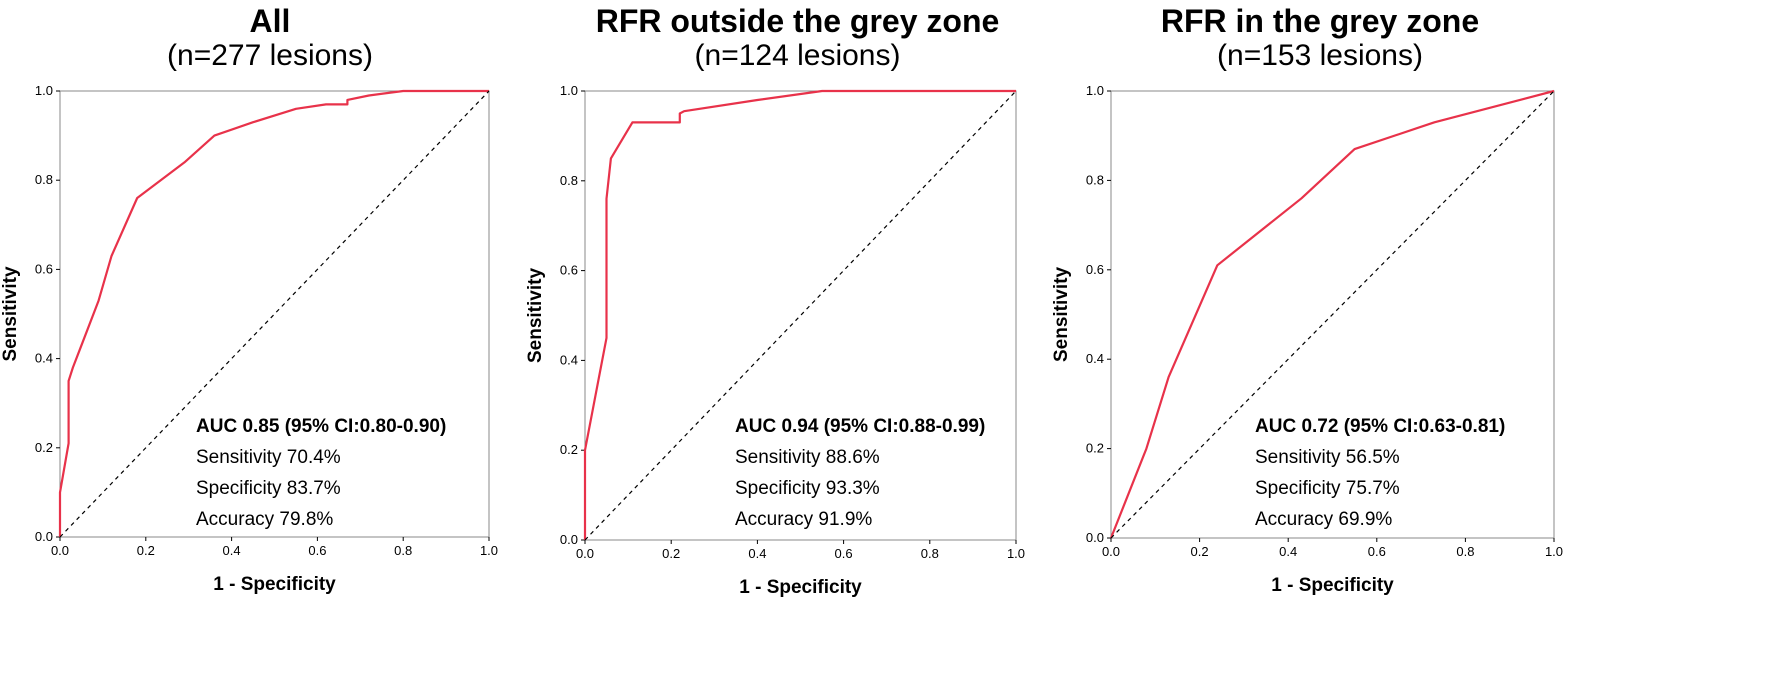  I want to click on chart-subtitle: (n=277 lesions), so click(270, 55).